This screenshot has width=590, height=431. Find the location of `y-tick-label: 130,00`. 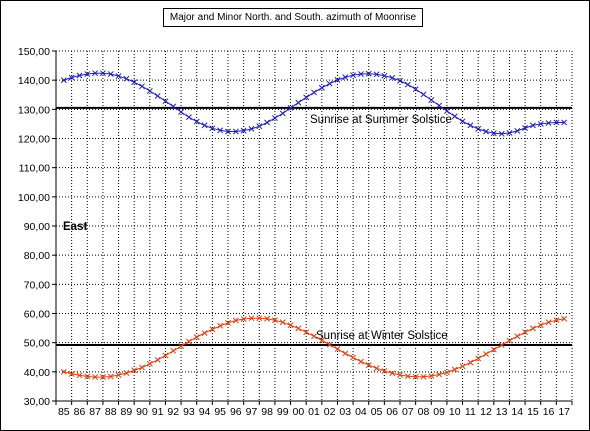

y-tick-label: 130,00 is located at coordinates (34, 110).